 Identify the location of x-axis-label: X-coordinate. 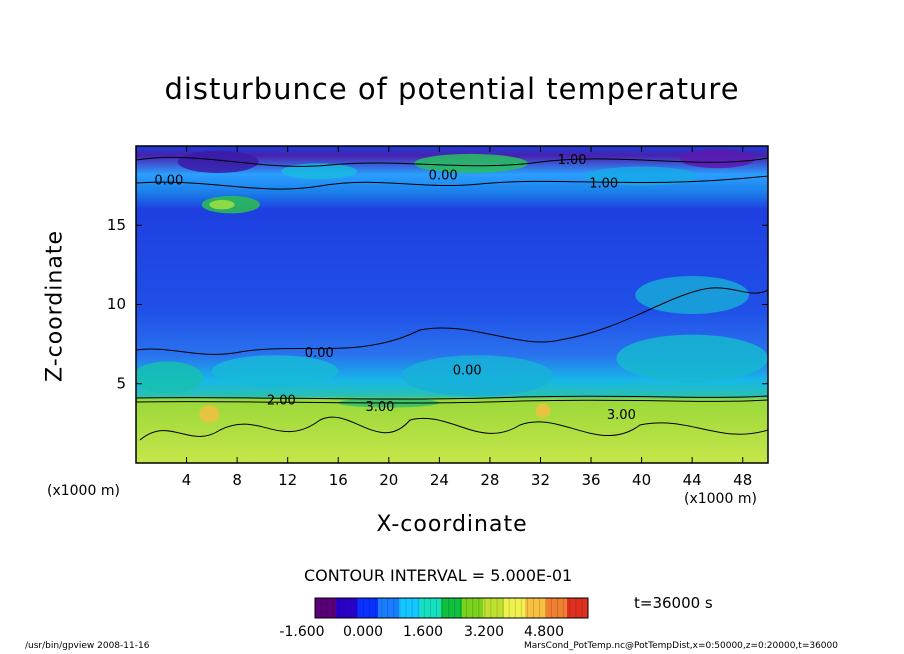
(452, 524).